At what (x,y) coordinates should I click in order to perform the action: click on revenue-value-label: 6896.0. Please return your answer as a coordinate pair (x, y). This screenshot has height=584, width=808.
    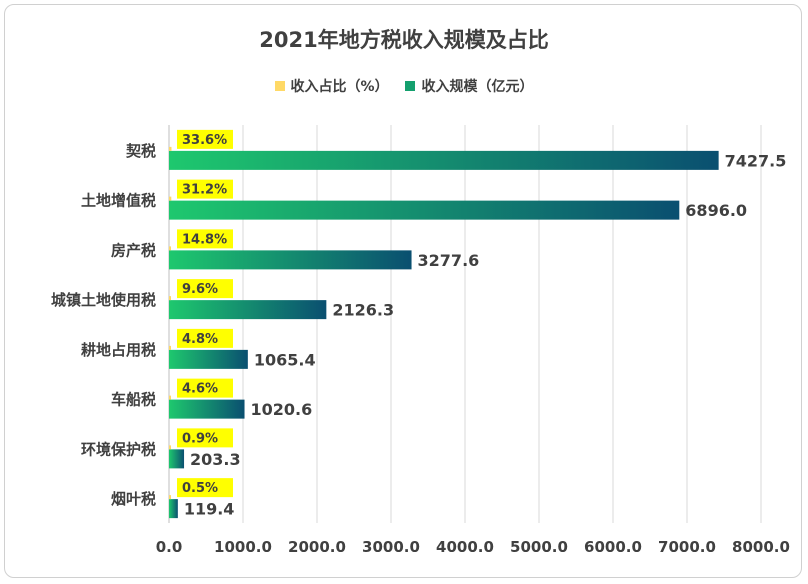
    Looking at the image, I should click on (716, 210).